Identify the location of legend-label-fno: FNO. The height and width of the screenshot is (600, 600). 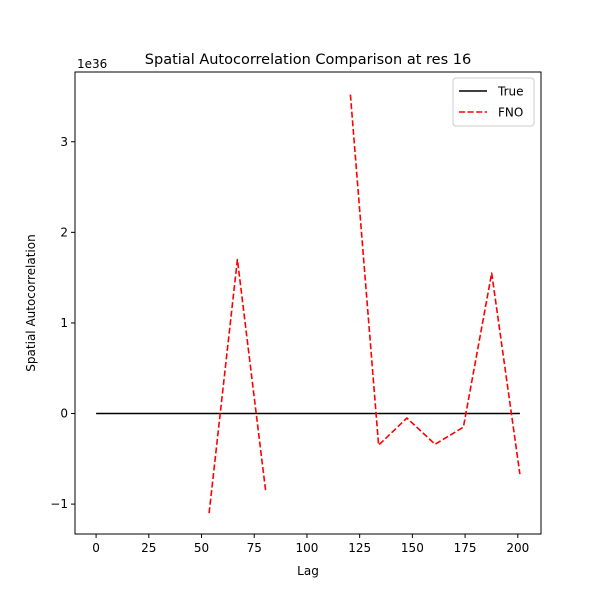
(510, 113).